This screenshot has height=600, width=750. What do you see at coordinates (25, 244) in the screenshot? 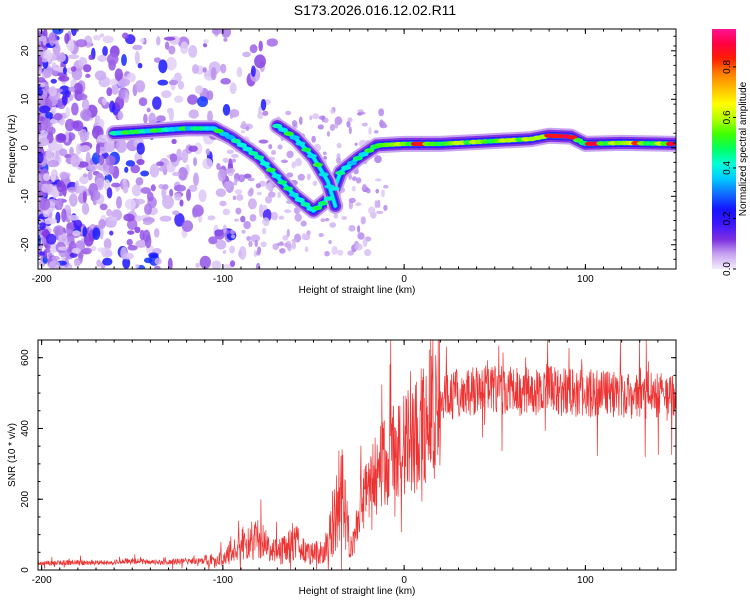
I see `y-tick-label: -20` at bounding box center [25, 244].